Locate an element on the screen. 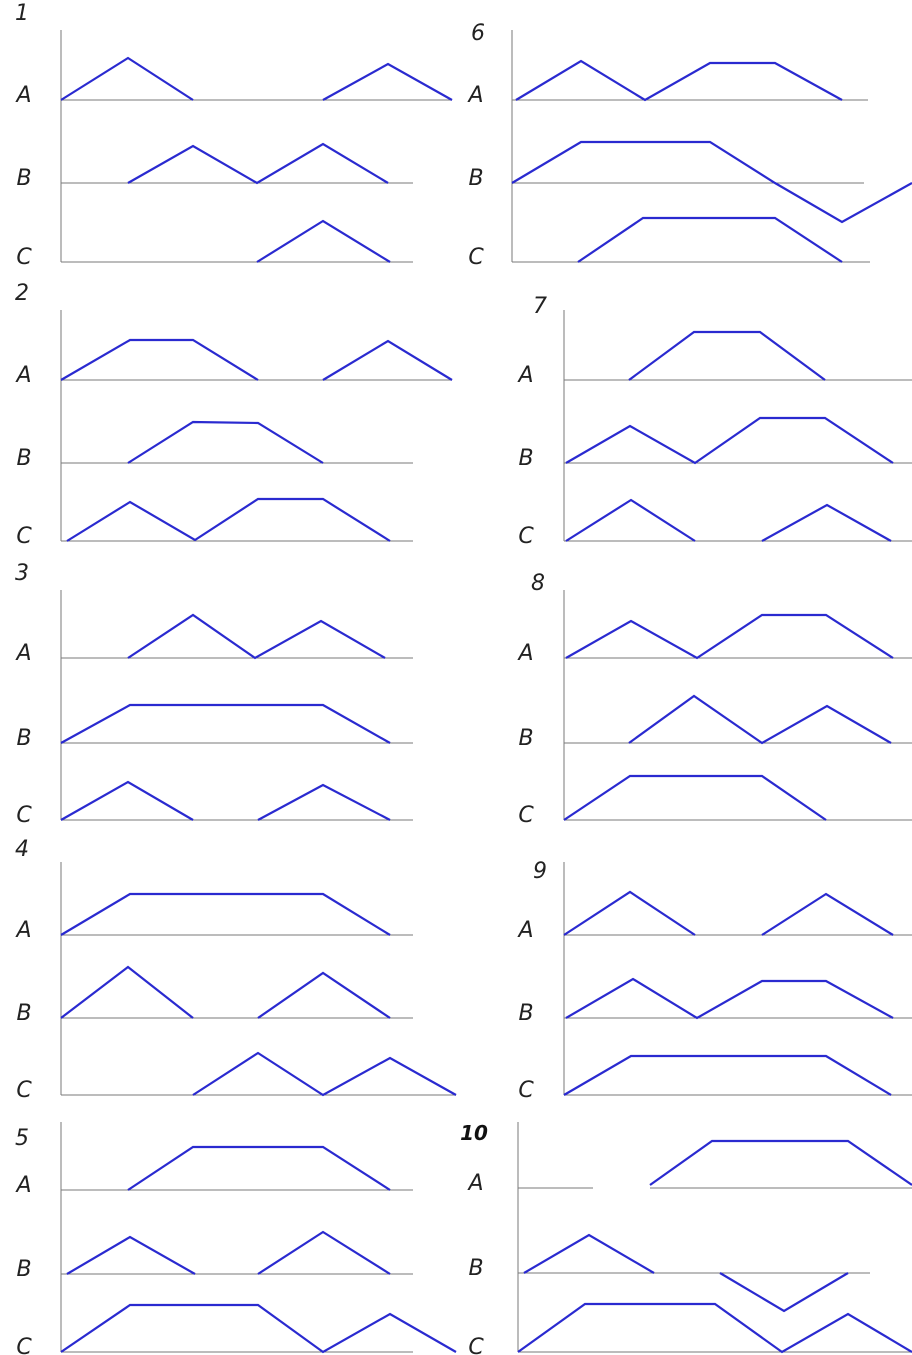 This screenshot has height=1355, width=912. panel-number: 7 is located at coordinates (540, 306).